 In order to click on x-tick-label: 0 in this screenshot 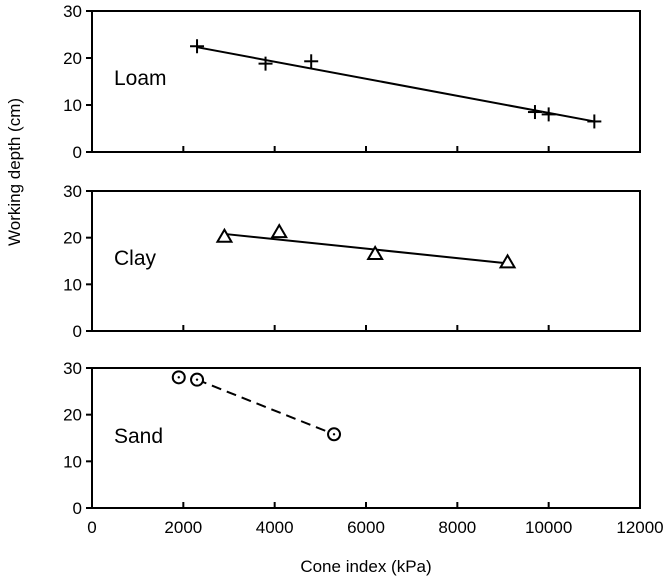, I will do `click(91, 527)`.